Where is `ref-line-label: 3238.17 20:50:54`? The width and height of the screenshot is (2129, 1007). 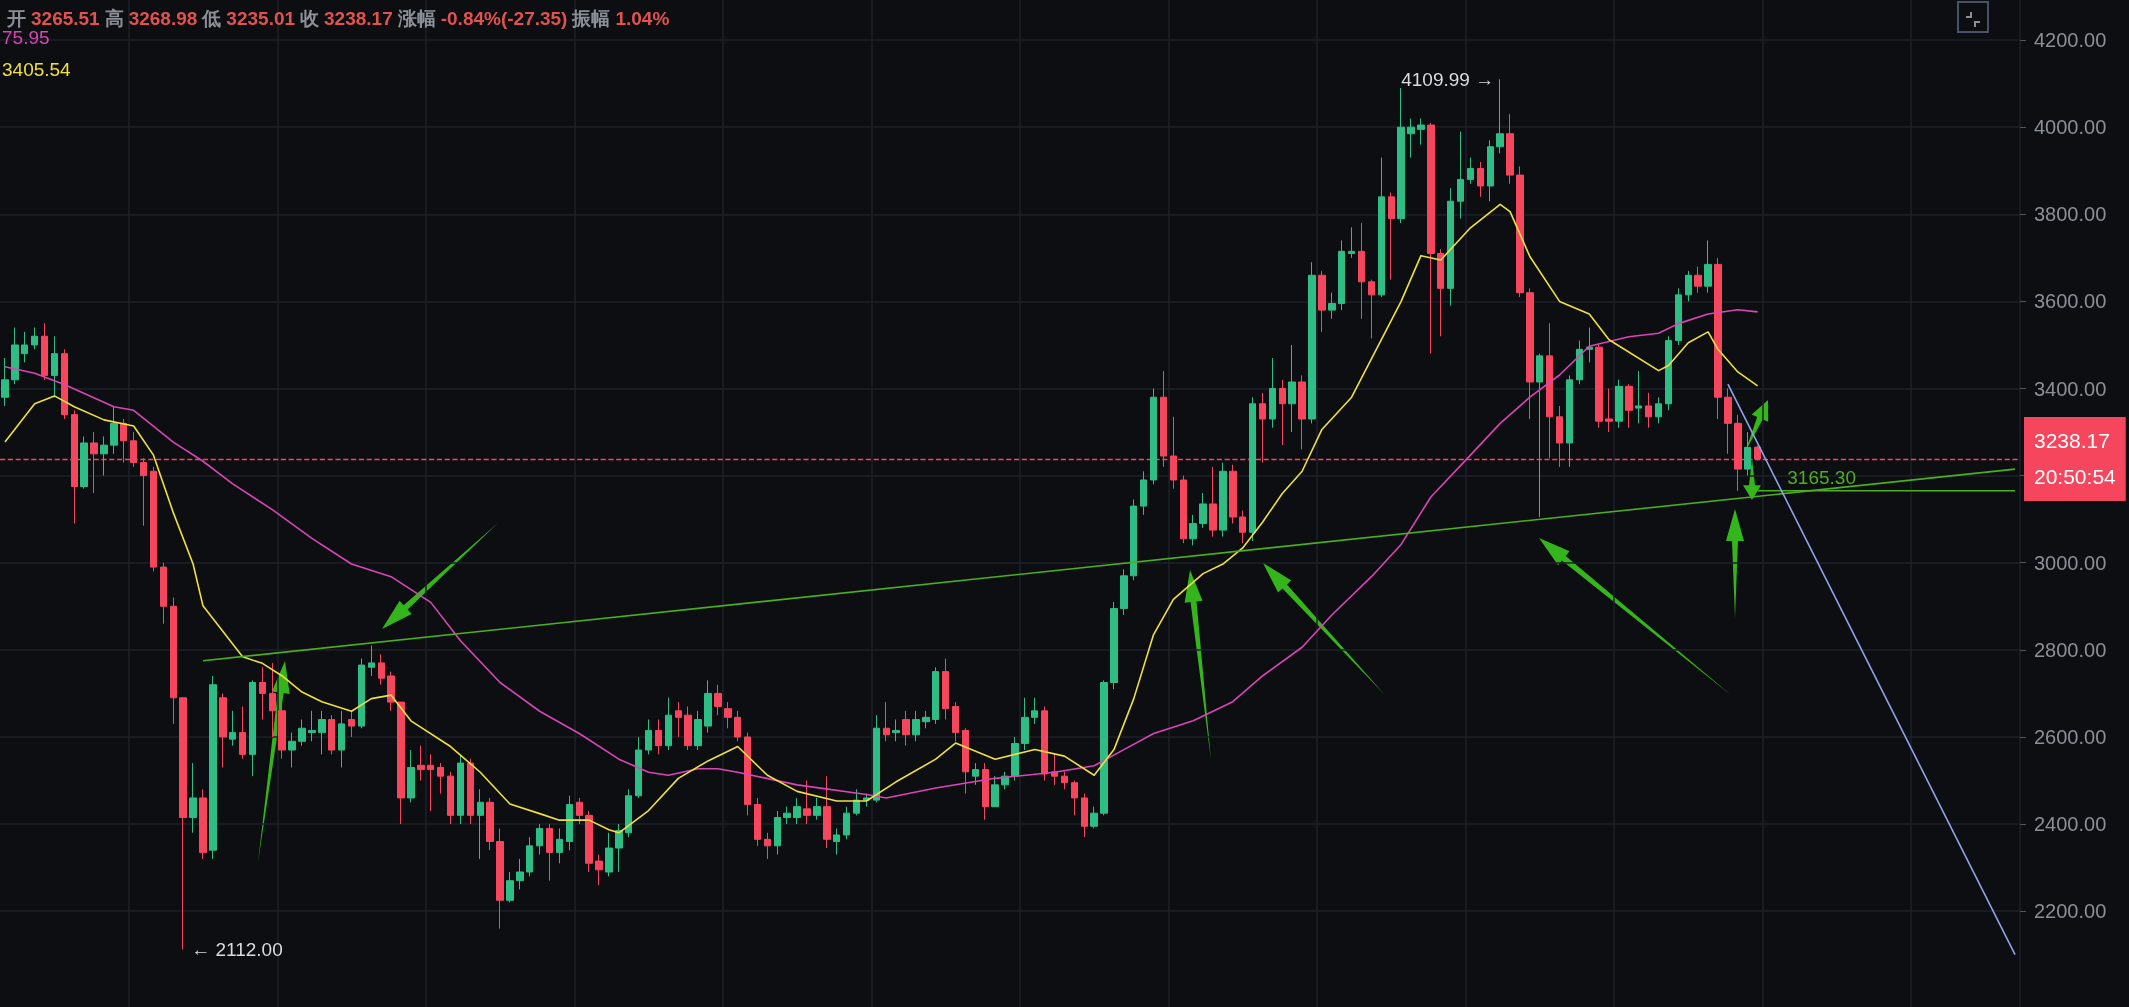
ref-line-label: 3238.17 20:50:54 is located at coordinates (2075, 459).